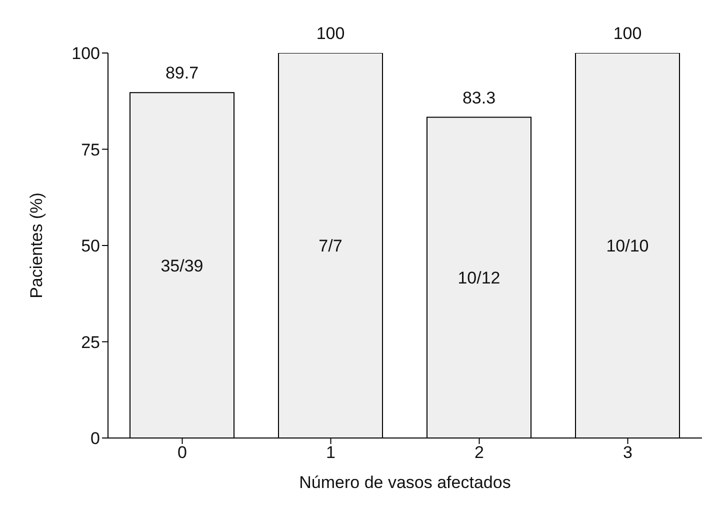 Image resolution: width=720 pixels, height=519 pixels. Describe the element at coordinates (627, 246) in the screenshot. I see `annotation: 10/10` at that location.